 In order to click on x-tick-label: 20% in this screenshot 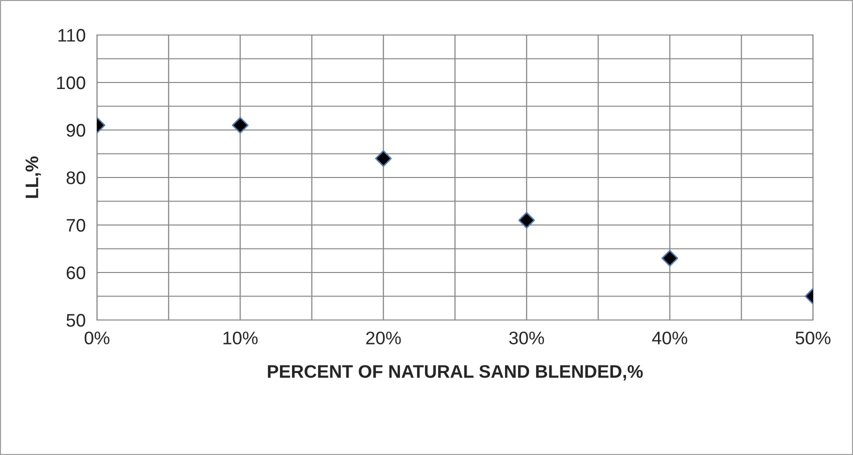, I will do `click(383, 338)`.